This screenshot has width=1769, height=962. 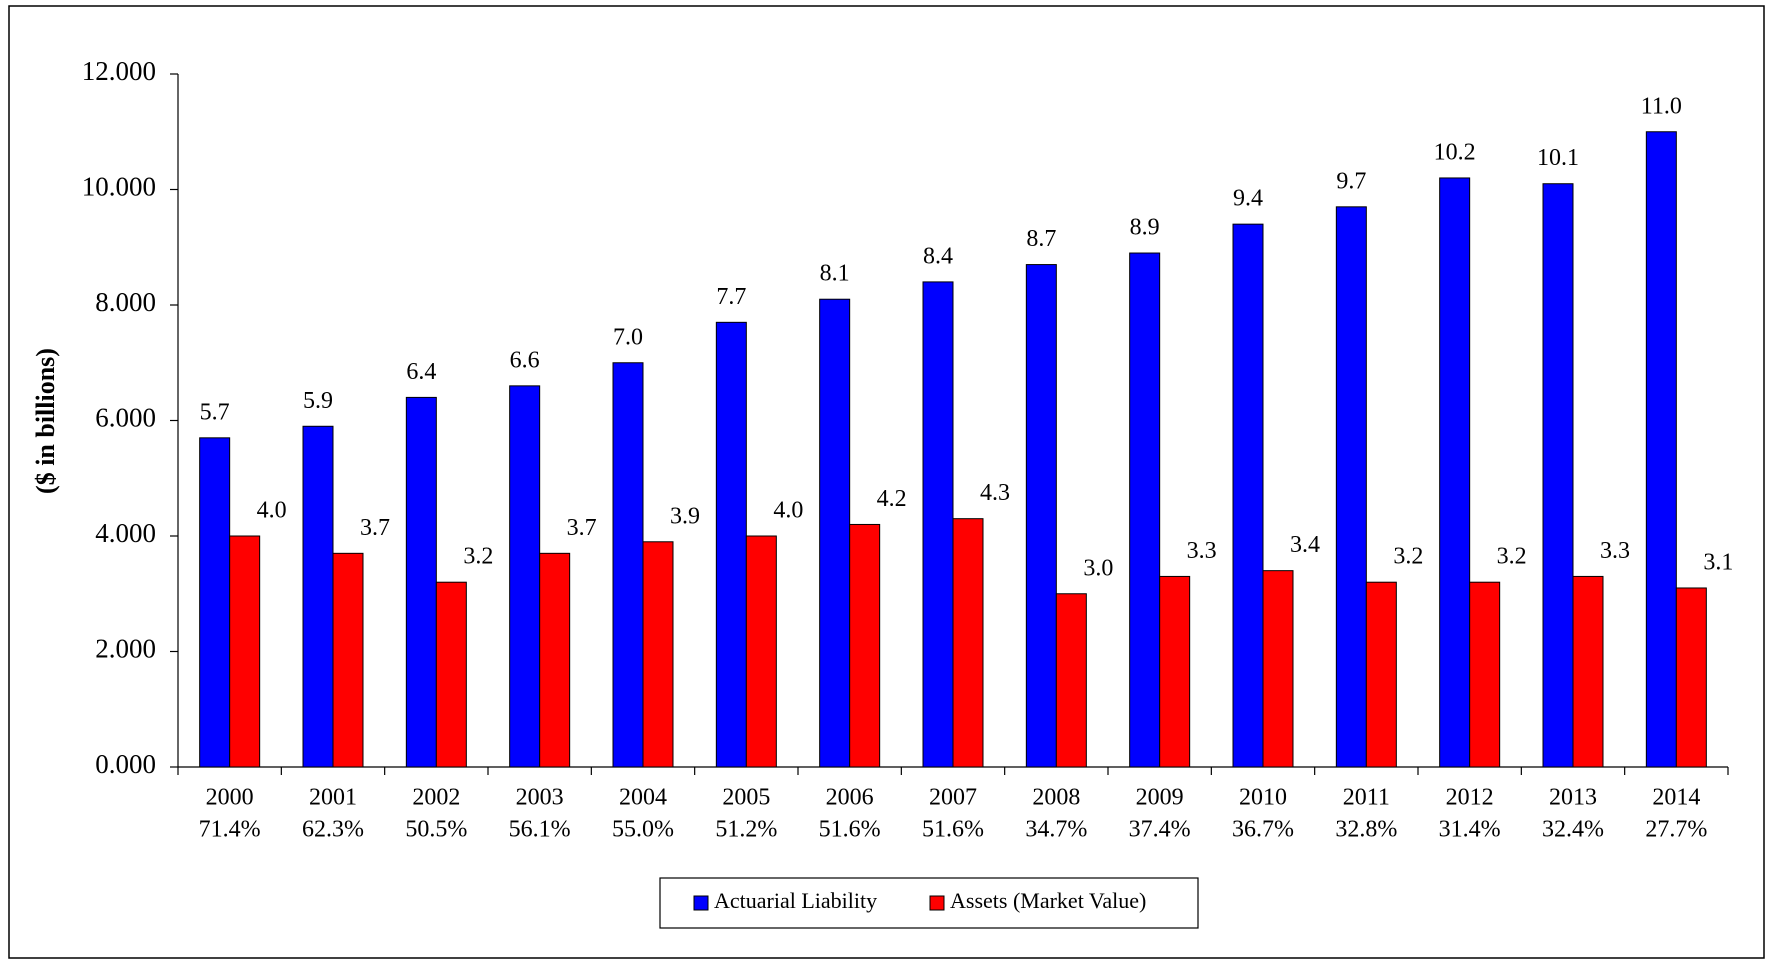 I want to click on x-tick-sublabel: 36.7%, so click(x=1263, y=830).